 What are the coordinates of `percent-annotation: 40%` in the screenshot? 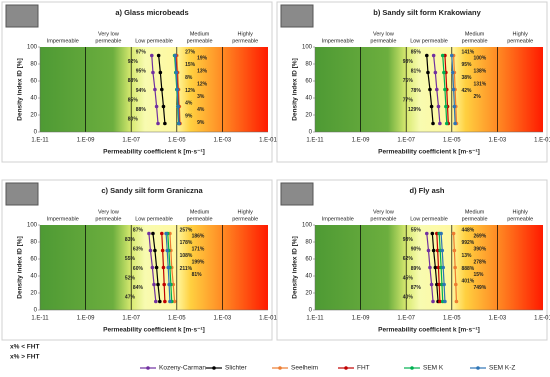 It's located at (408, 298).